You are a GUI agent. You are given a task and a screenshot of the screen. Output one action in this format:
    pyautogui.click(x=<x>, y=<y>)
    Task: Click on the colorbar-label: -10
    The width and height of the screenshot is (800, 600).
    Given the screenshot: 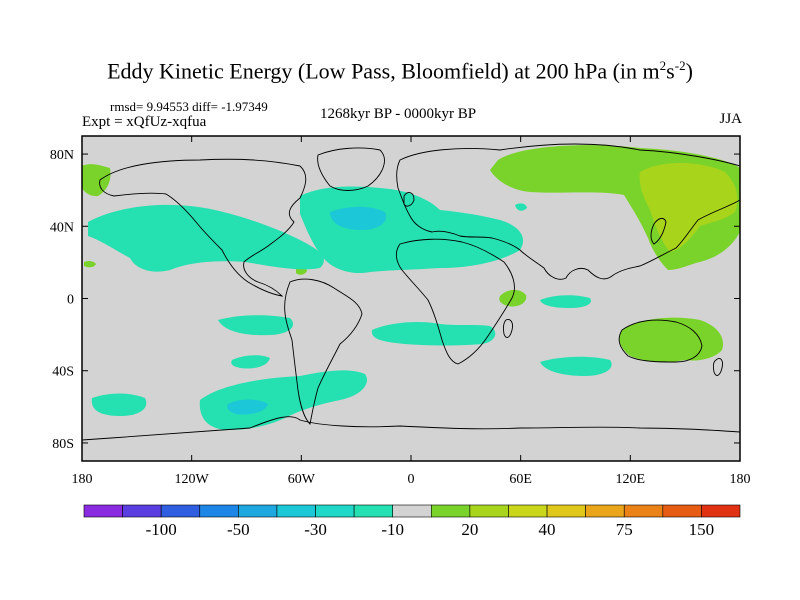 What is the action you would take?
    pyautogui.click(x=392, y=529)
    